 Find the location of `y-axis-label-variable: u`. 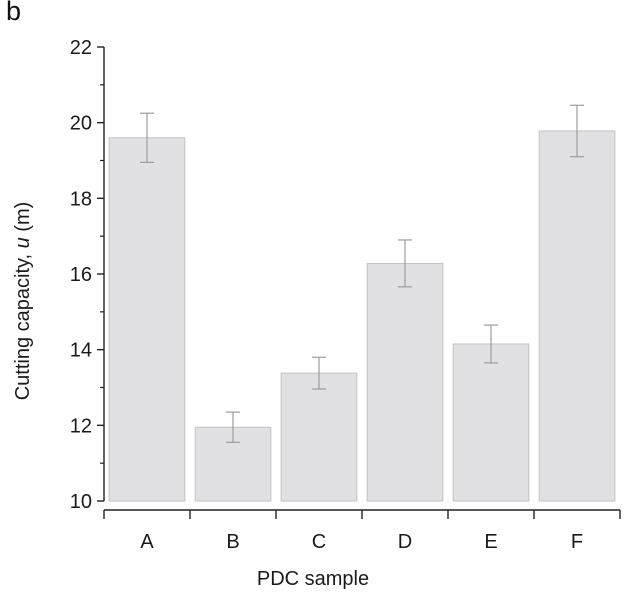

y-axis-label-variable: u is located at coordinates (23, 242).